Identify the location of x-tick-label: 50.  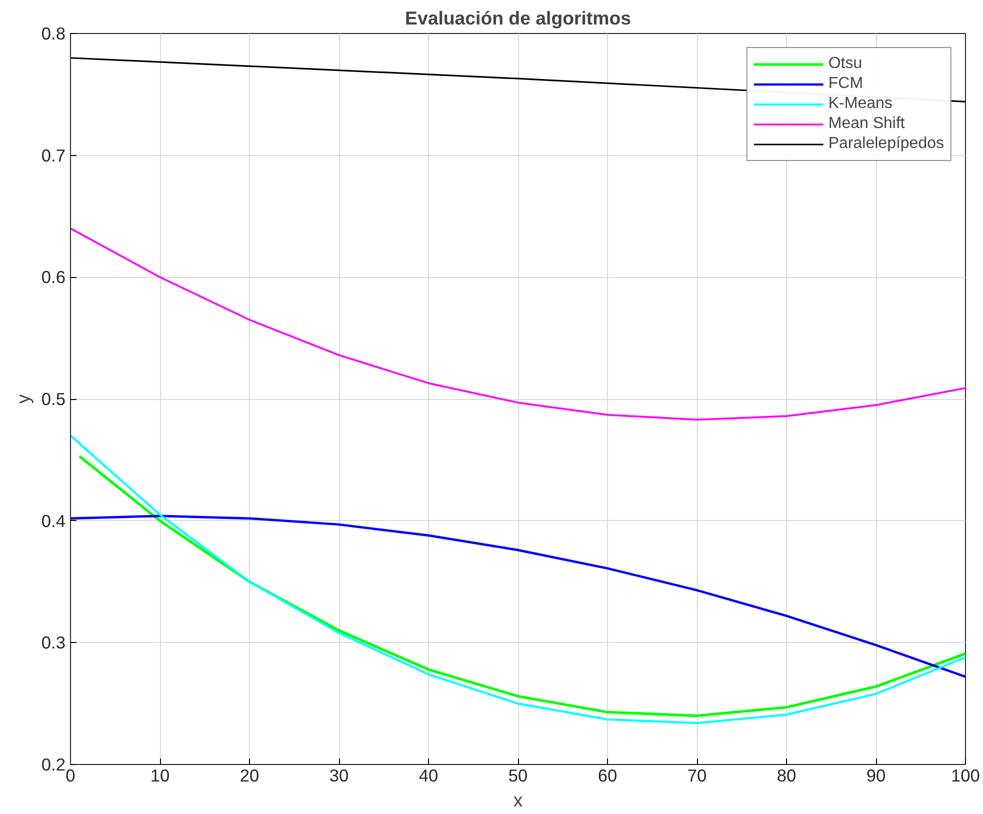
(518, 776).